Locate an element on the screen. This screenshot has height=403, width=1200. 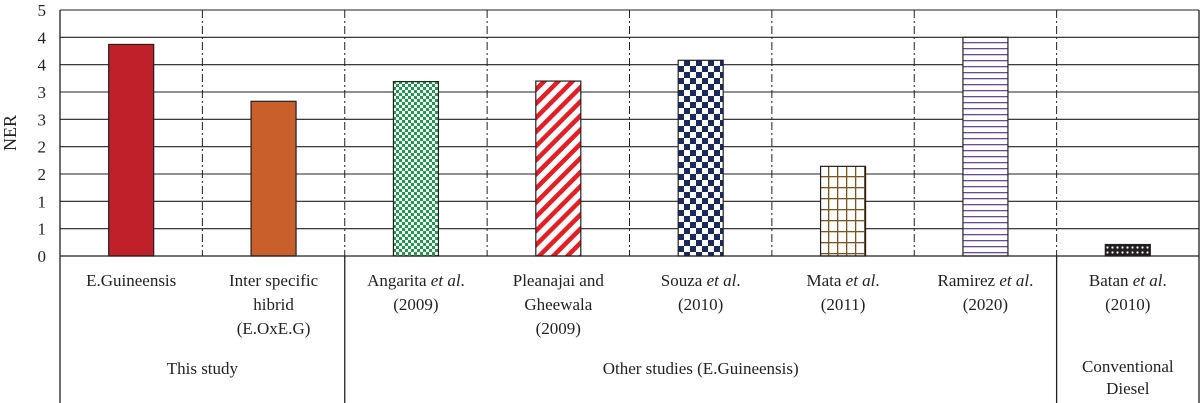
bar-angarita-2009 is located at coordinates (416, 169).